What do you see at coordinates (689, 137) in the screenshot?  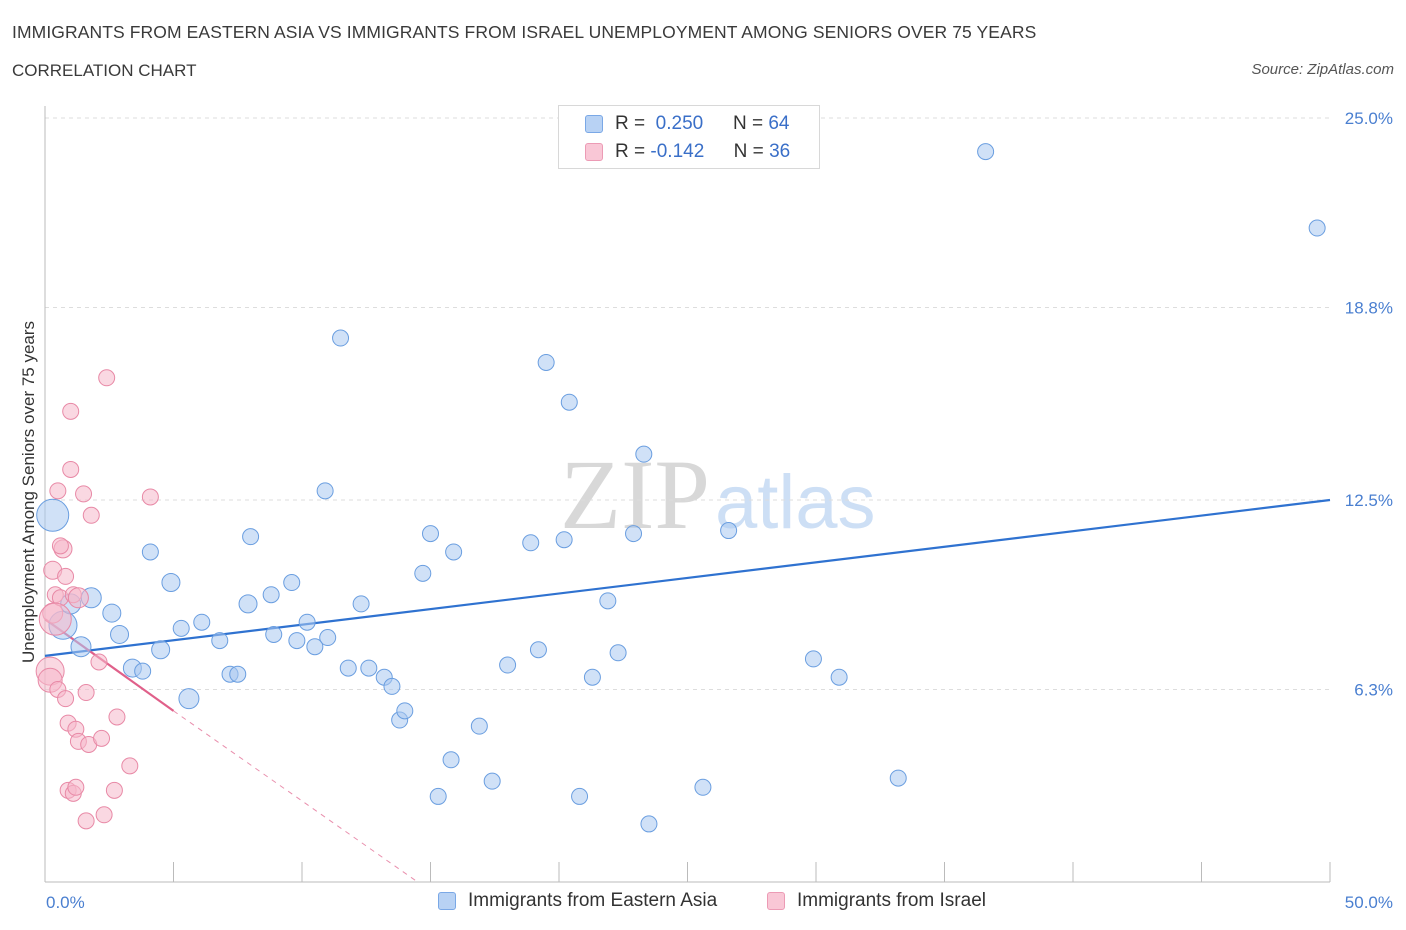 I see `correlation-legend: R = 0.250 N = 64 R = -0.142 N = 36` at bounding box center [689, 137].